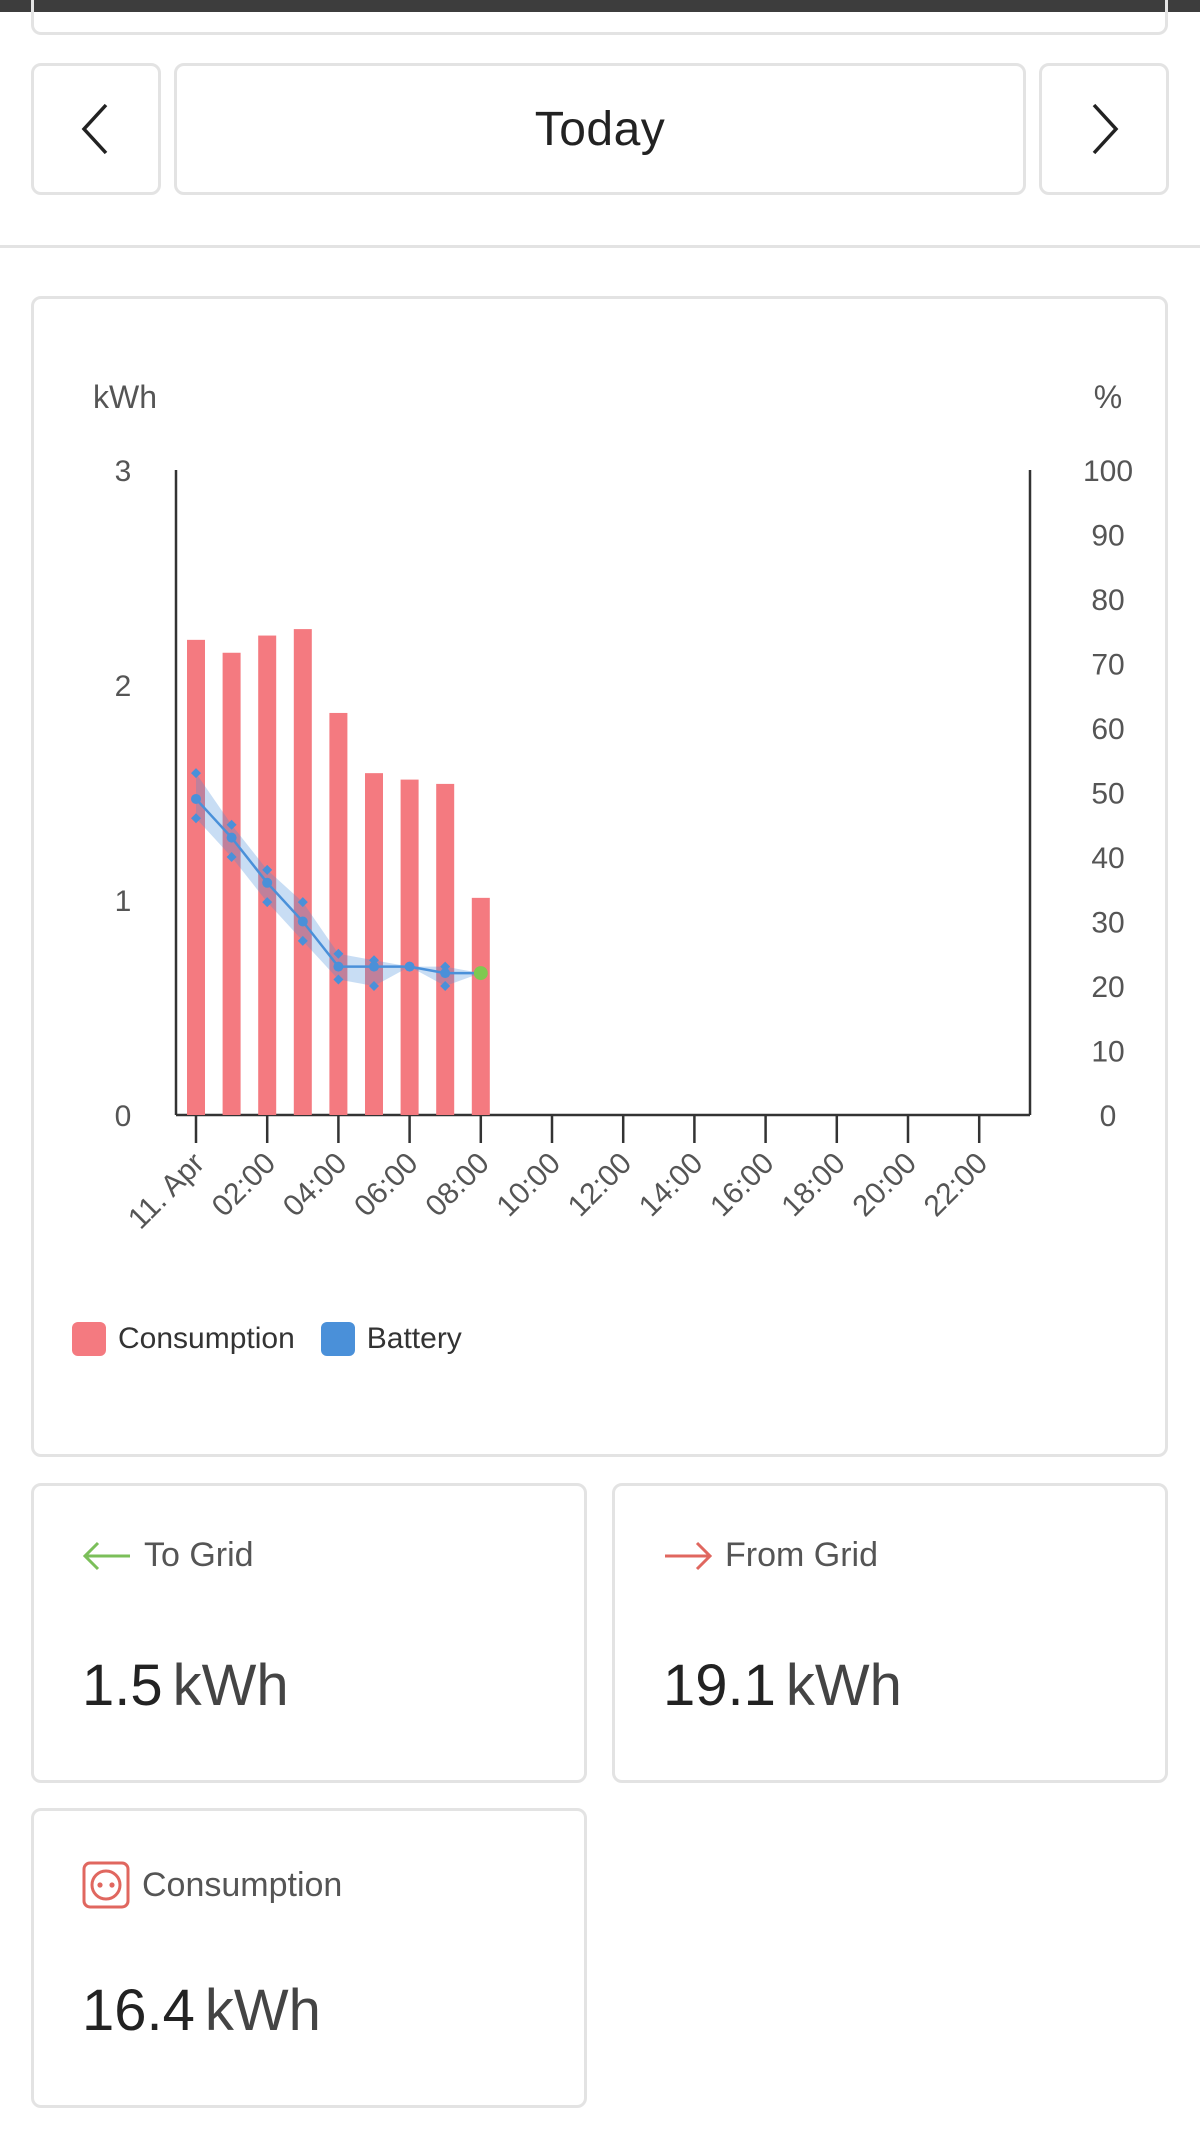  I want to click on y-right-tick-label: 20, so click(1107, 987).